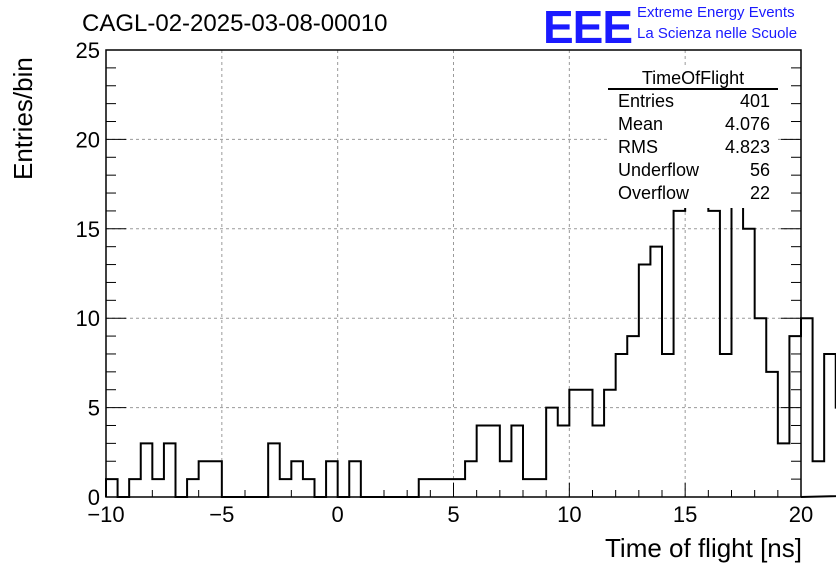  Describe the element at coordinates (338, 514) in the screenshot. I see `x-tick-label: 0` at that location.